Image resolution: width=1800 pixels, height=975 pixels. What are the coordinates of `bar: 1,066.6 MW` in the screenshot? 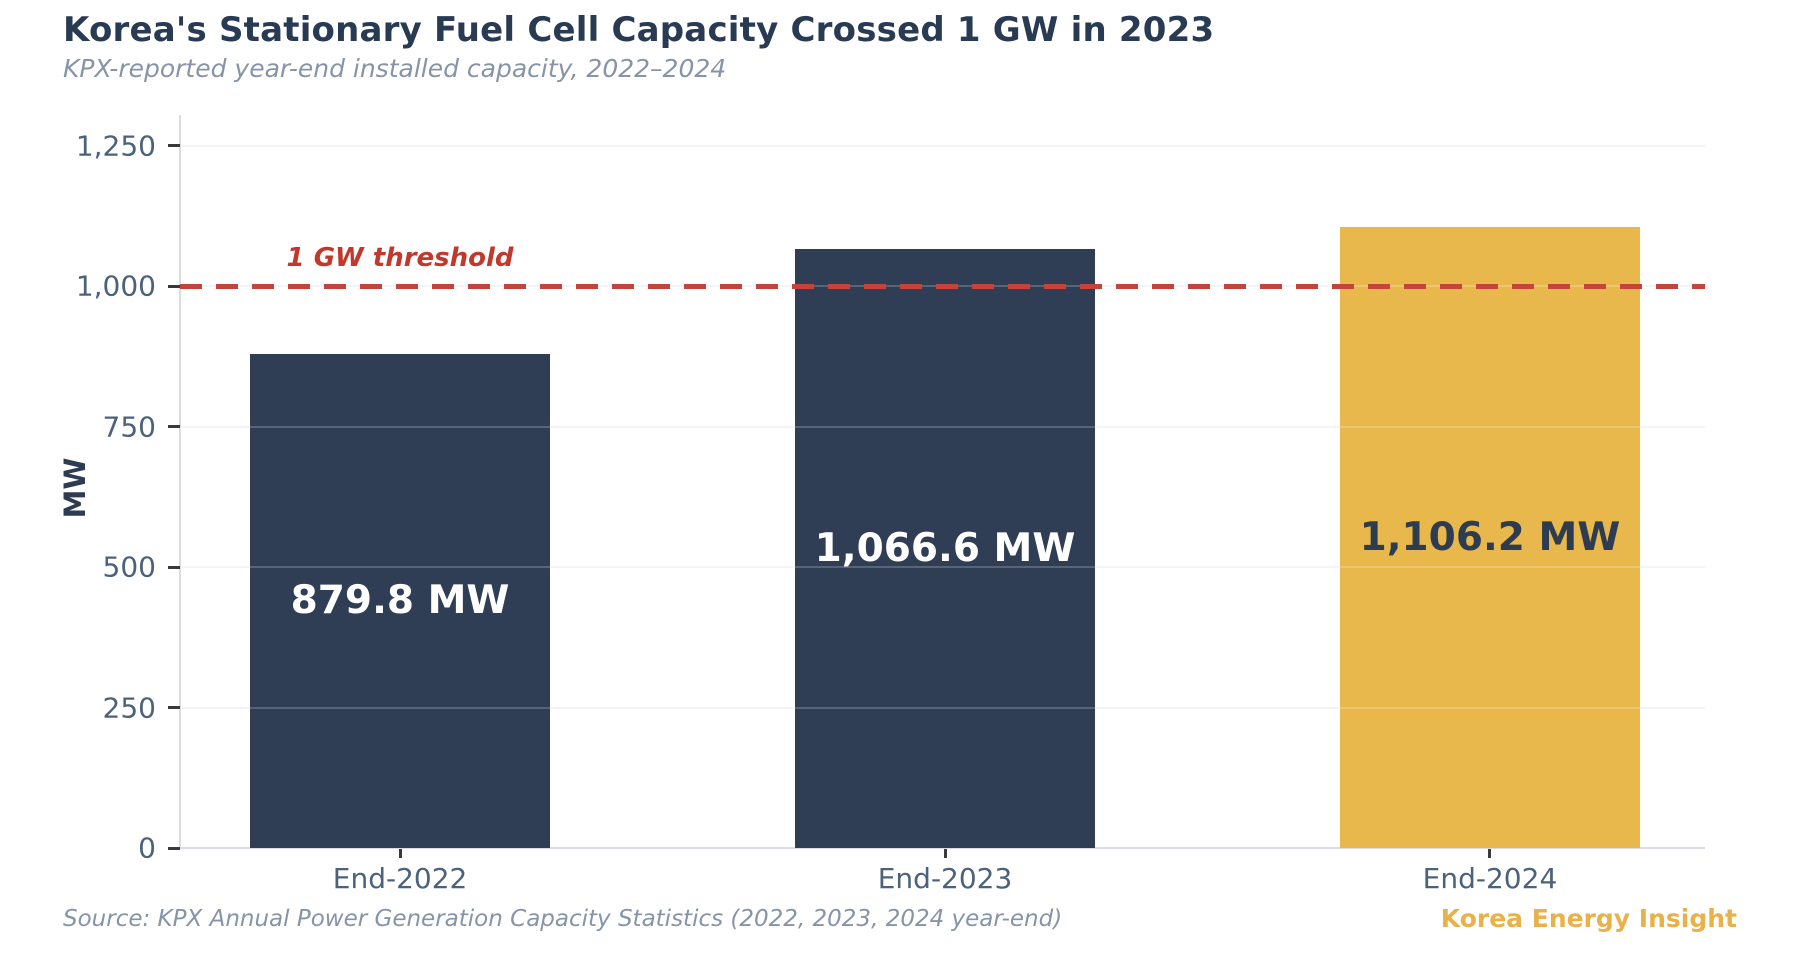 It's located at (945, 548).